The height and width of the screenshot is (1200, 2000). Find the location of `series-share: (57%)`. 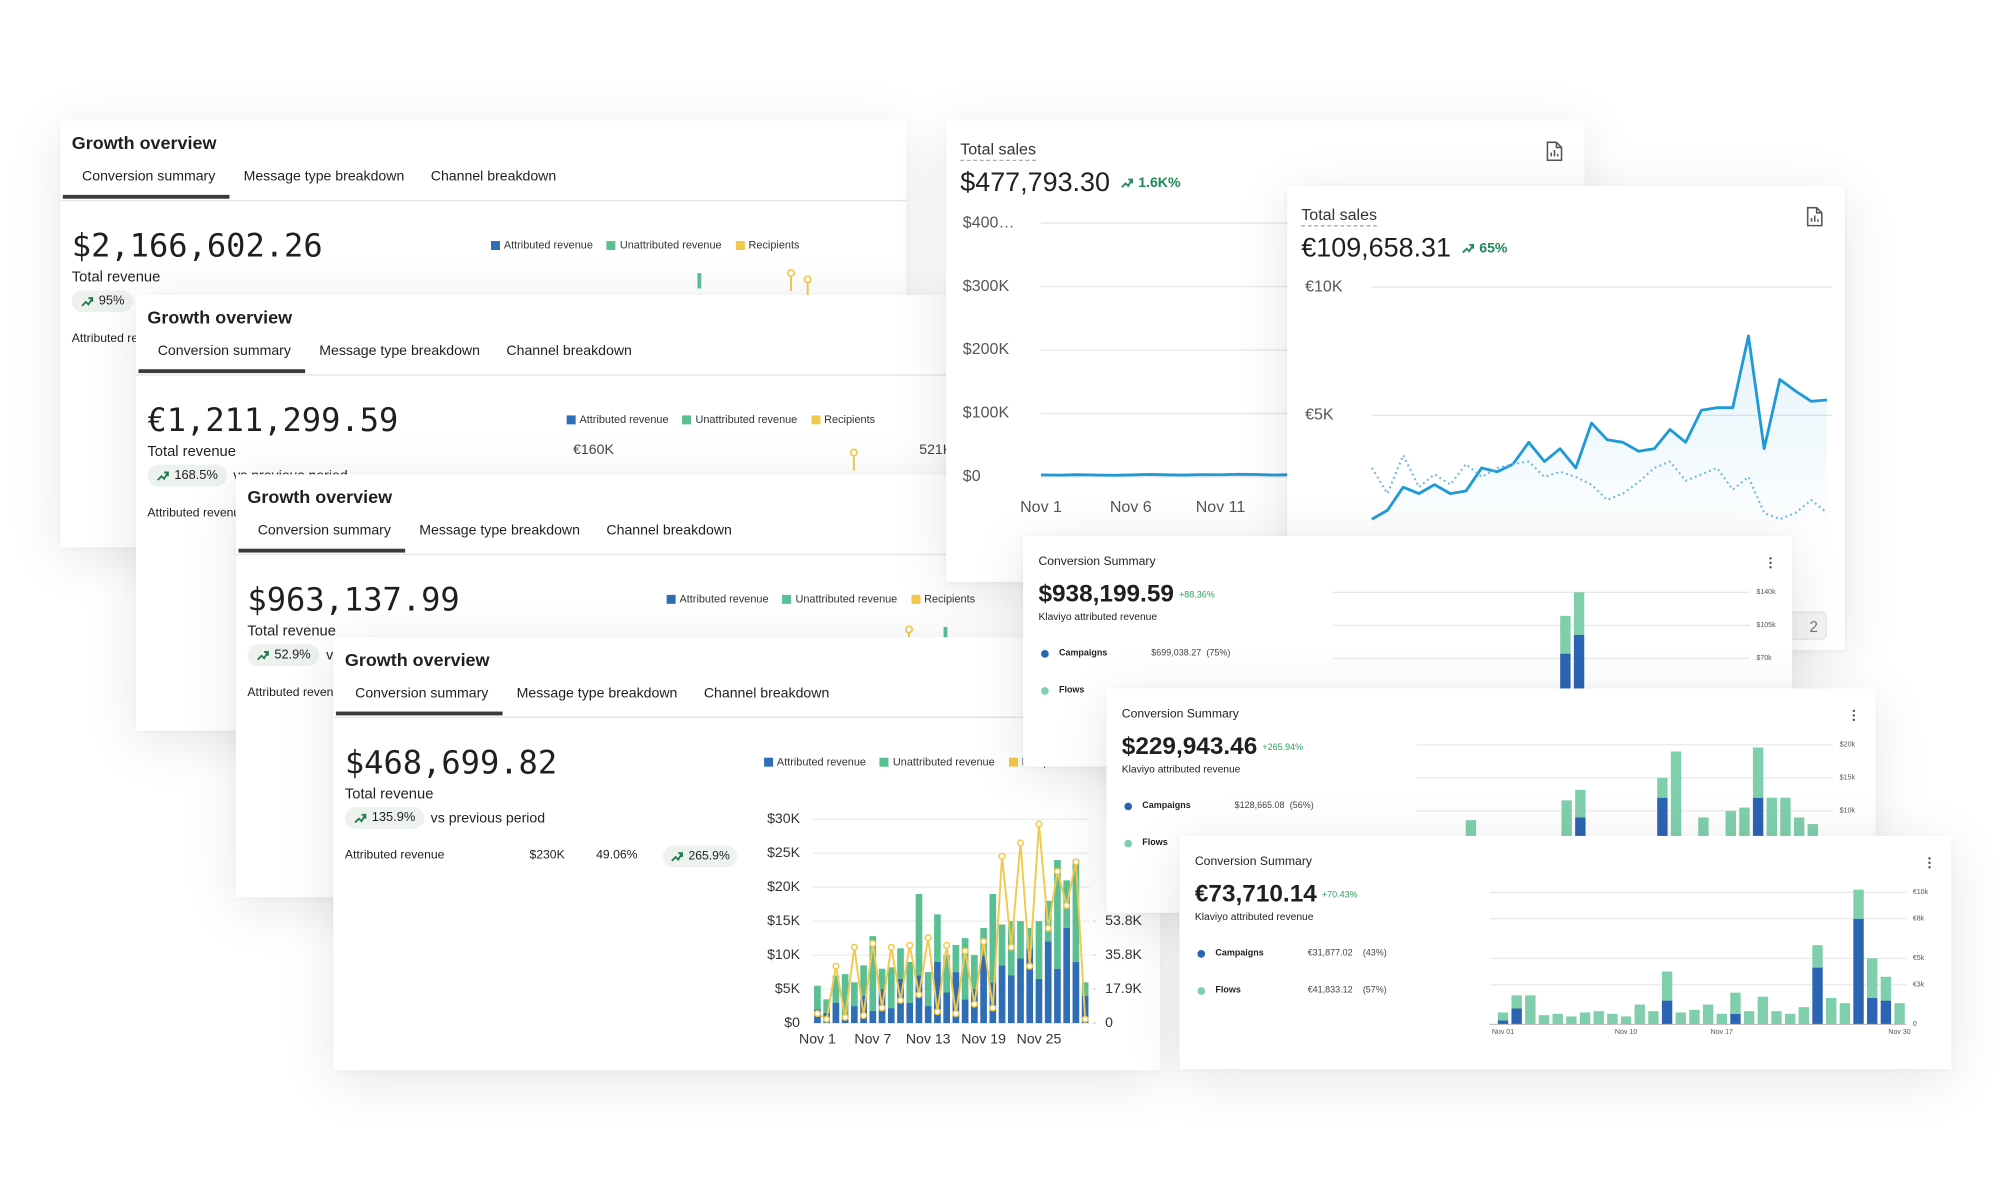

series-share: (57%) is located at coordinates (1374, 991).